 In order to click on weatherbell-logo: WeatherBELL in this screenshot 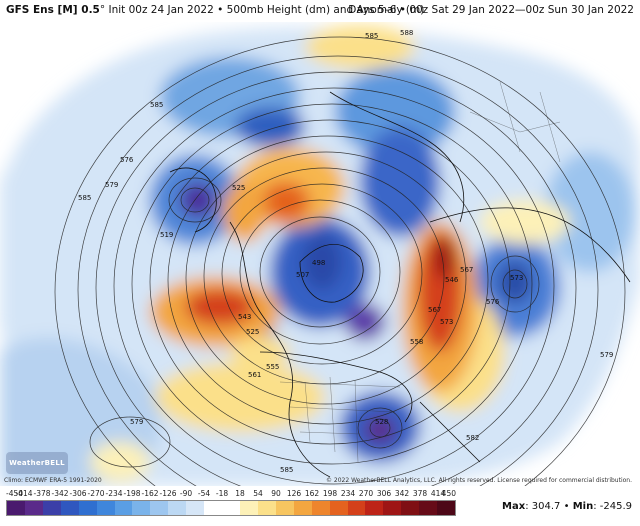, I will do `click(37, 463)`.